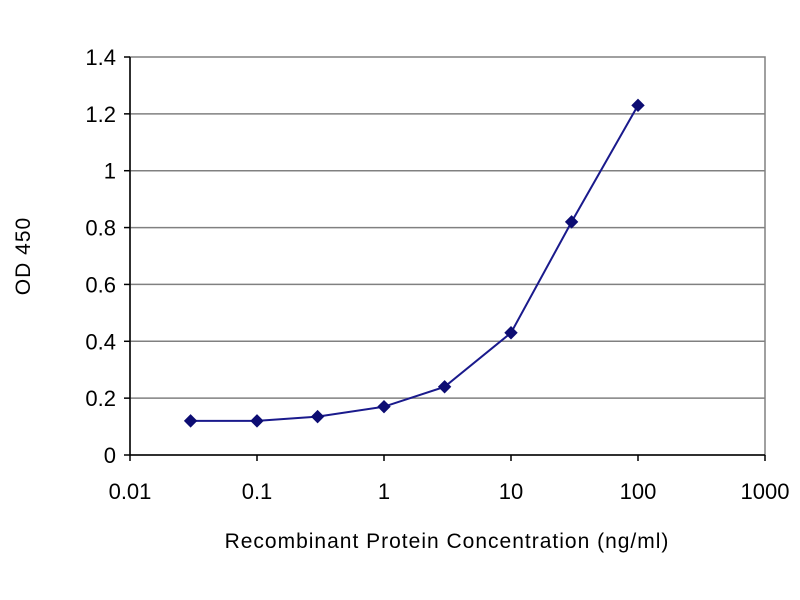 Image resolution: width=800 pixels, height=600 pixels. I want to click on y-tick-label: 0.6, so click(100, 284).